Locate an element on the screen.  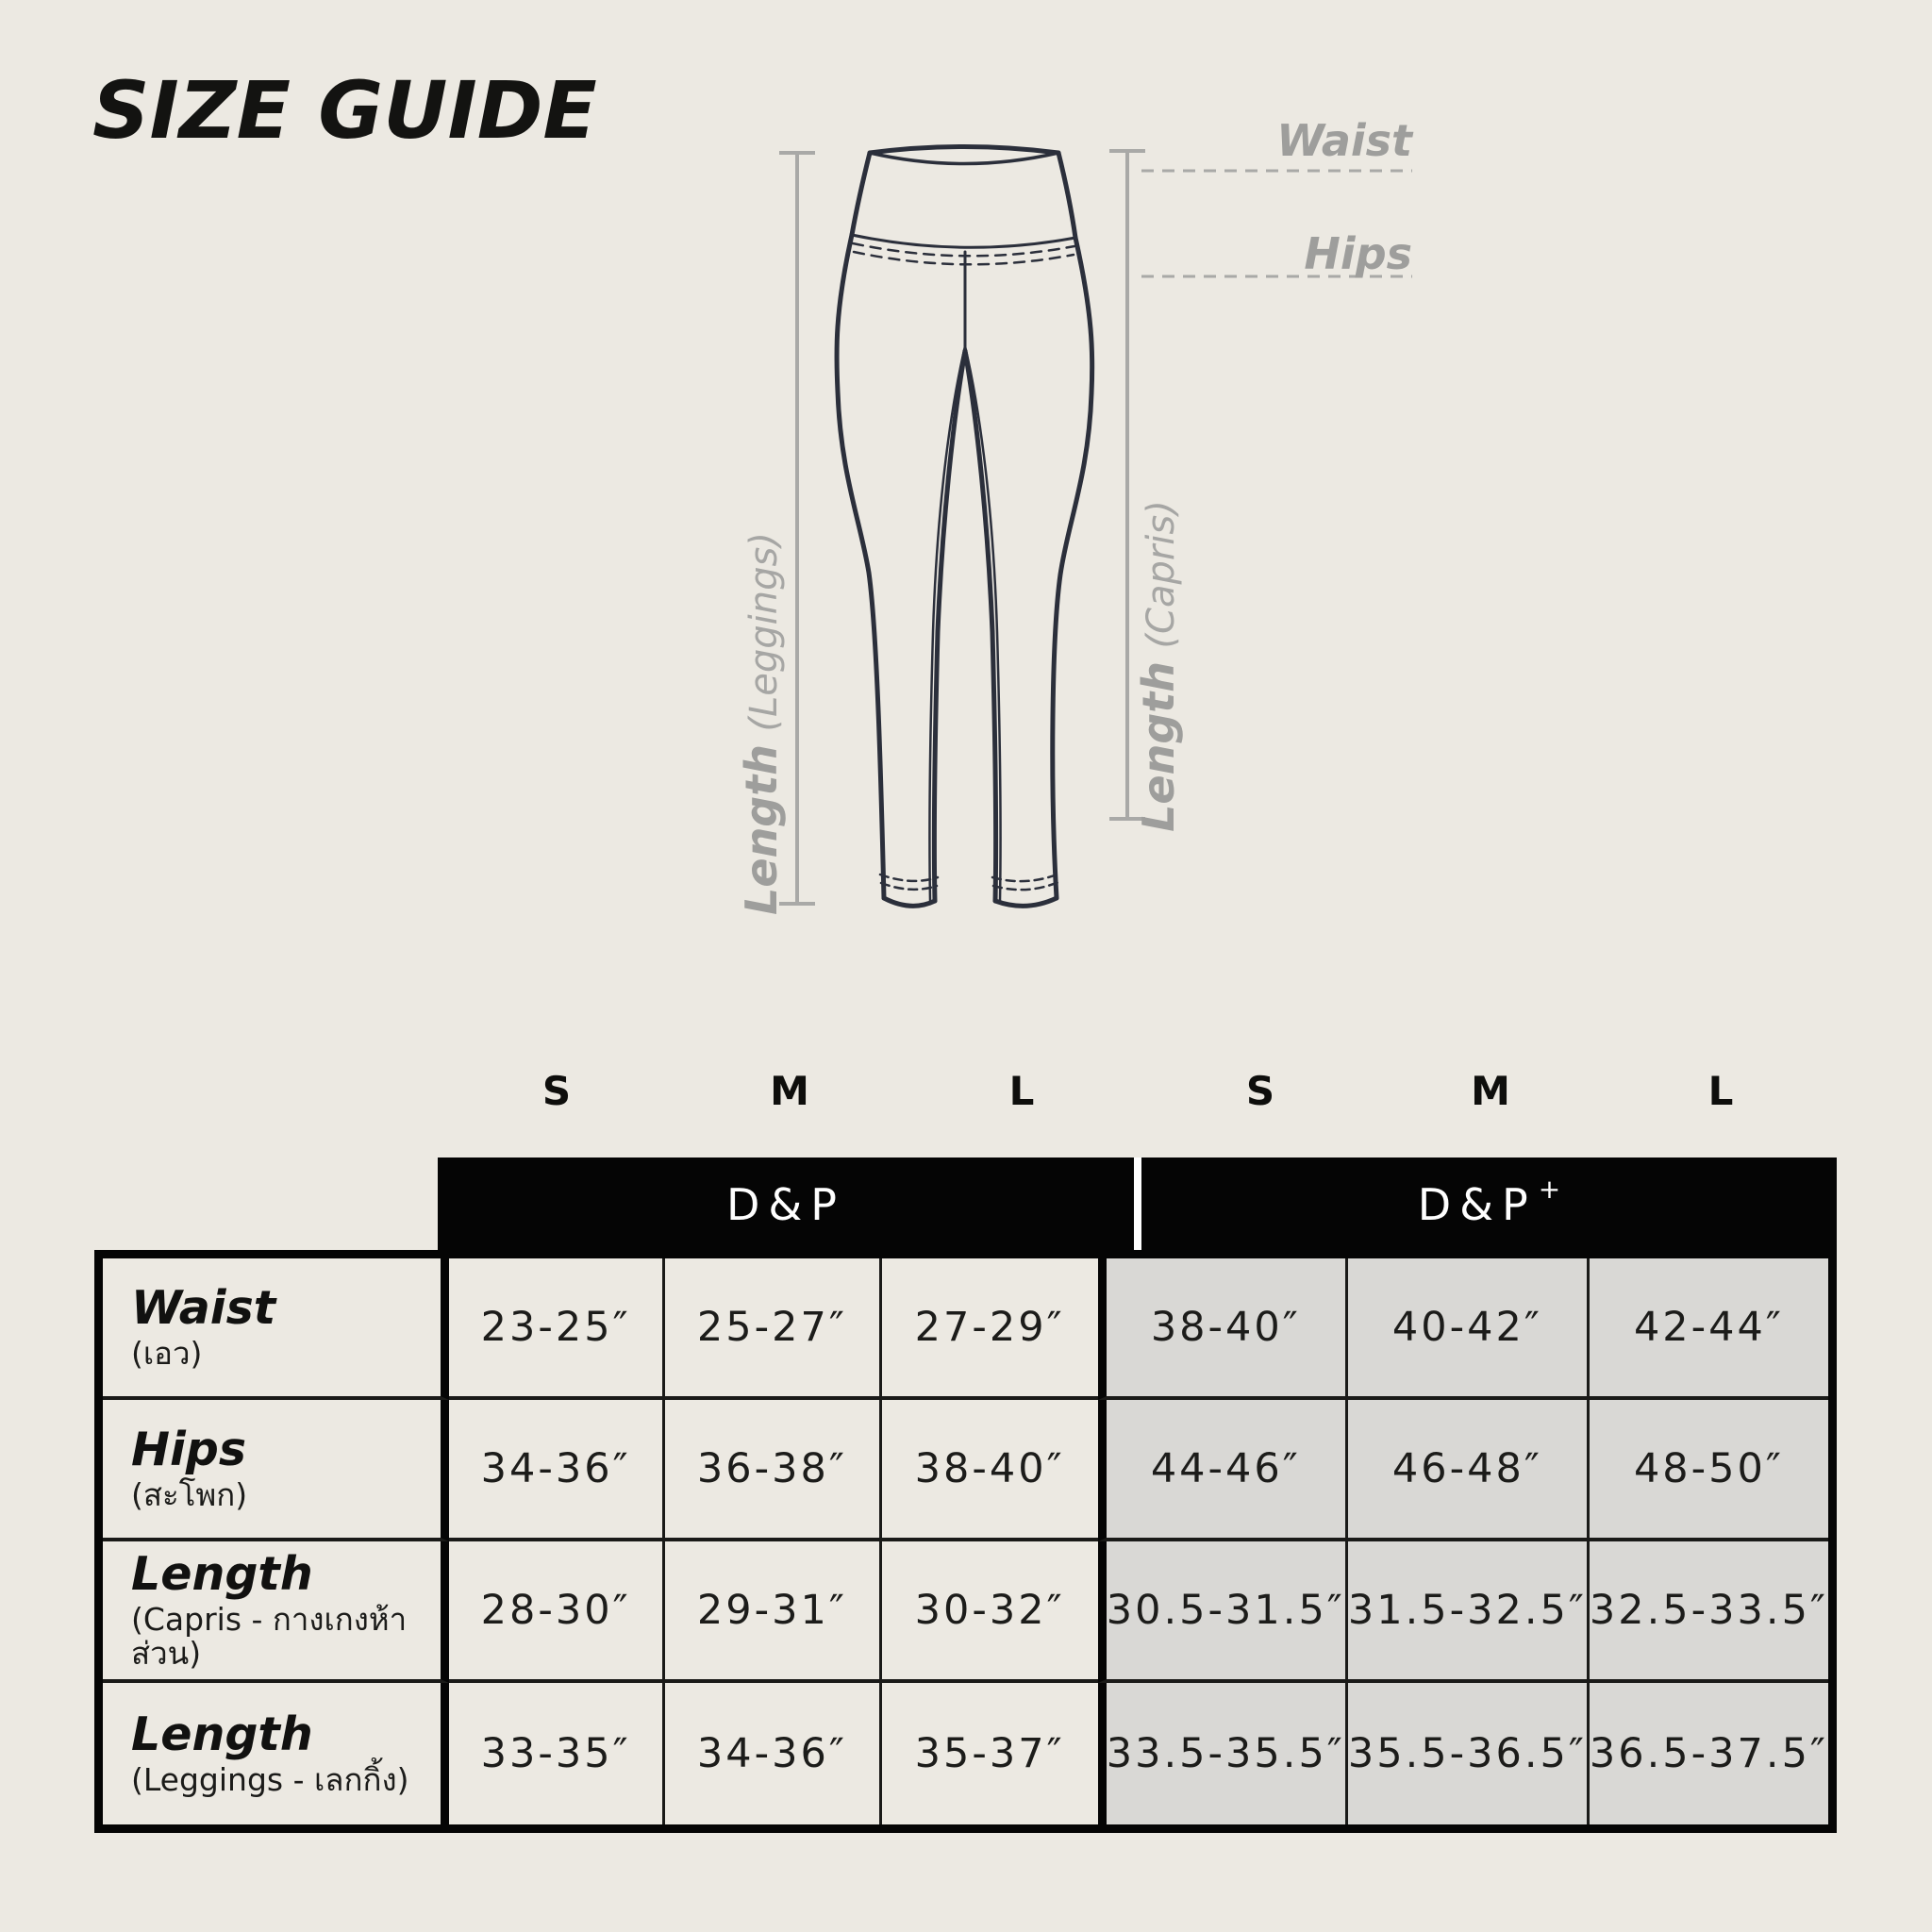
table-cell-leggings-s-plus: 33.5-35.5″ is located at coordinates (1223, 1753).